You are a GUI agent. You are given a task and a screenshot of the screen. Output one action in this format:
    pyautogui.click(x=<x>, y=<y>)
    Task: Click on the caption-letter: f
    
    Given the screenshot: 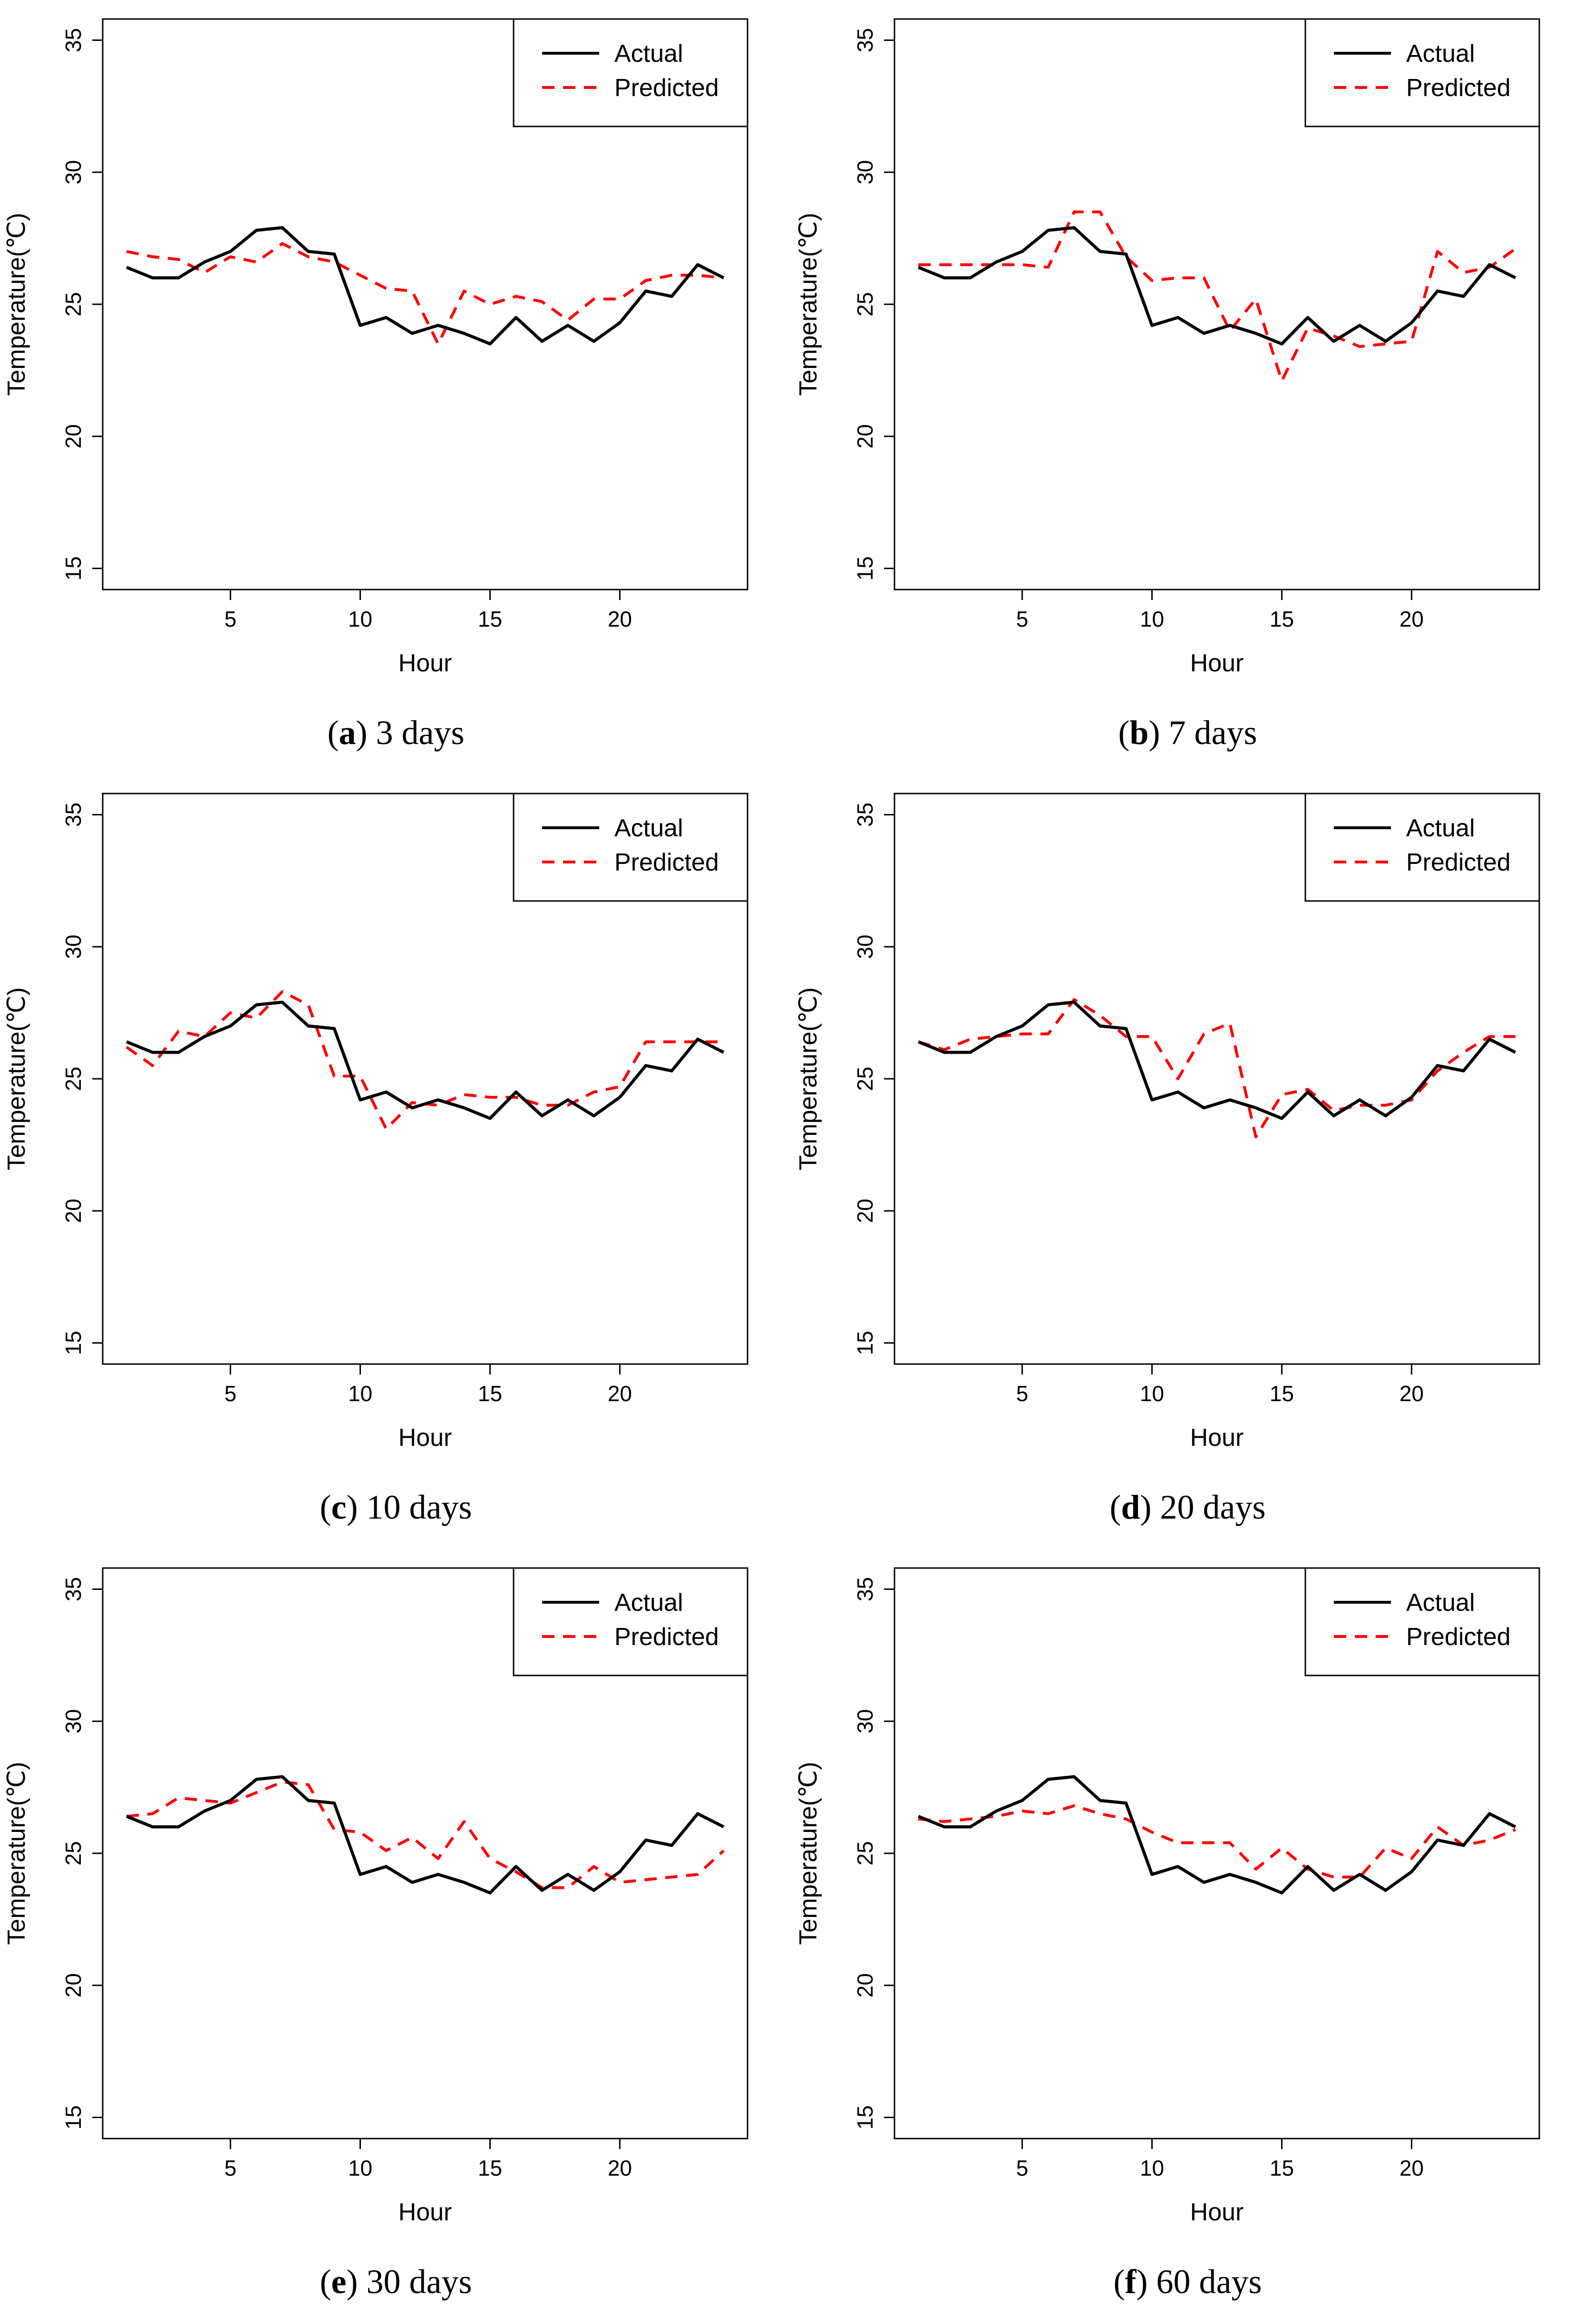 What is the action you would take?
    pyautogui.click(x=1131, y=2282)
    